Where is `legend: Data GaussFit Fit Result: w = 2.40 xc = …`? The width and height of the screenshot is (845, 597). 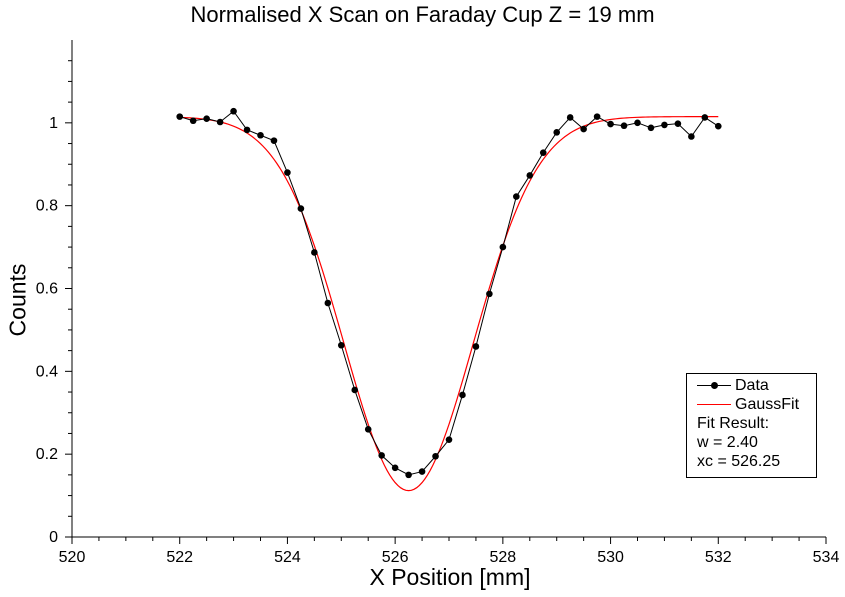
legend: Data GaussFit Fit Result: w = 2.40 xc = … is located at coordinates (751, 425).